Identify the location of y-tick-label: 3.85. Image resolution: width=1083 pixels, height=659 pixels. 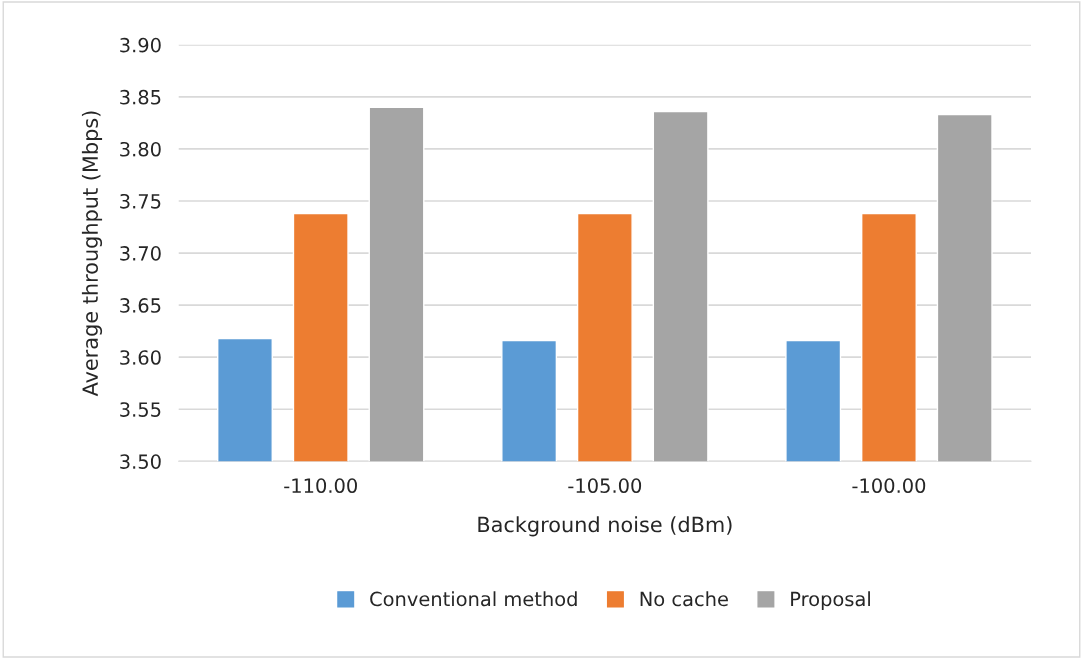
(140, 97).